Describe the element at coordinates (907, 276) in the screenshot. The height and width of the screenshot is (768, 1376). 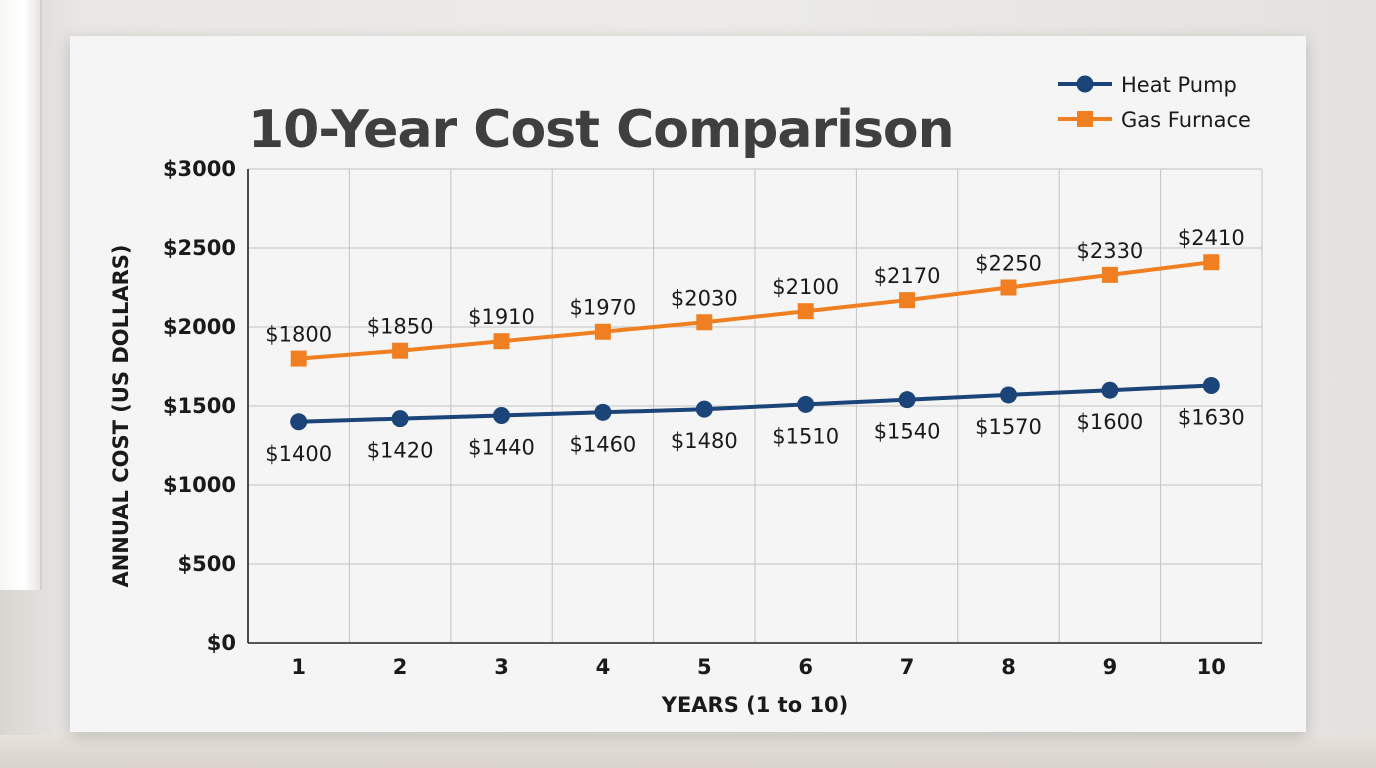
I see `gas-furnace-data-label: $2170` at that location.